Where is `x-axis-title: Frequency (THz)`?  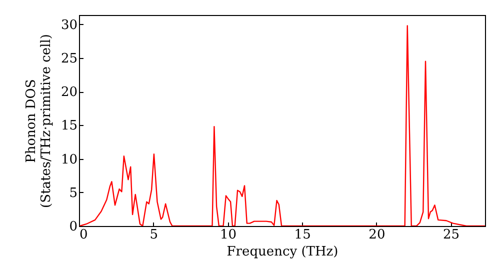 x-axis-title: Frequency (THz) is located at coordinates (282, 252).